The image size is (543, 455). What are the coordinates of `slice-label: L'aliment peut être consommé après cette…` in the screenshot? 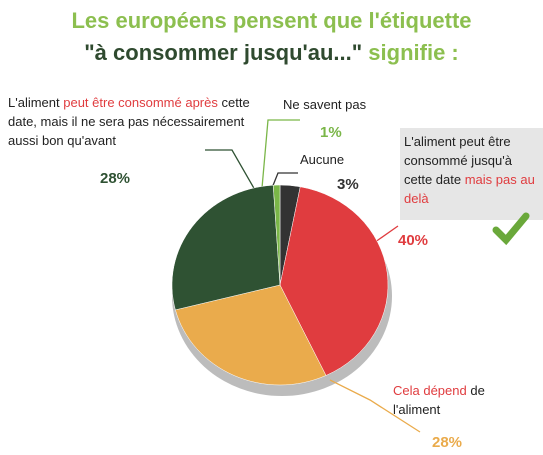 It's located at (139, 121).